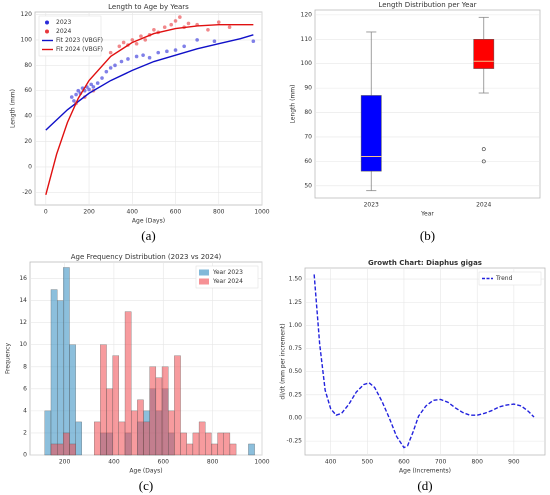 The image size is (550, 495). What do you see at coordinates (28, 141) in the screenshot?
I see `y-tick-label: 20` at bounding box center [28, 141].